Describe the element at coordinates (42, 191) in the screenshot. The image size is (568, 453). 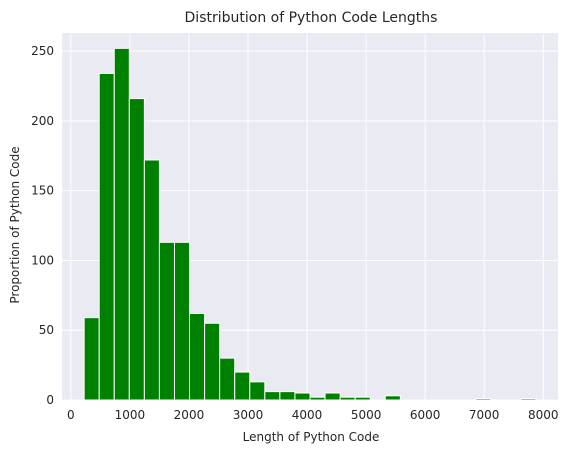
I see `y-tick-label: 150` at that location.